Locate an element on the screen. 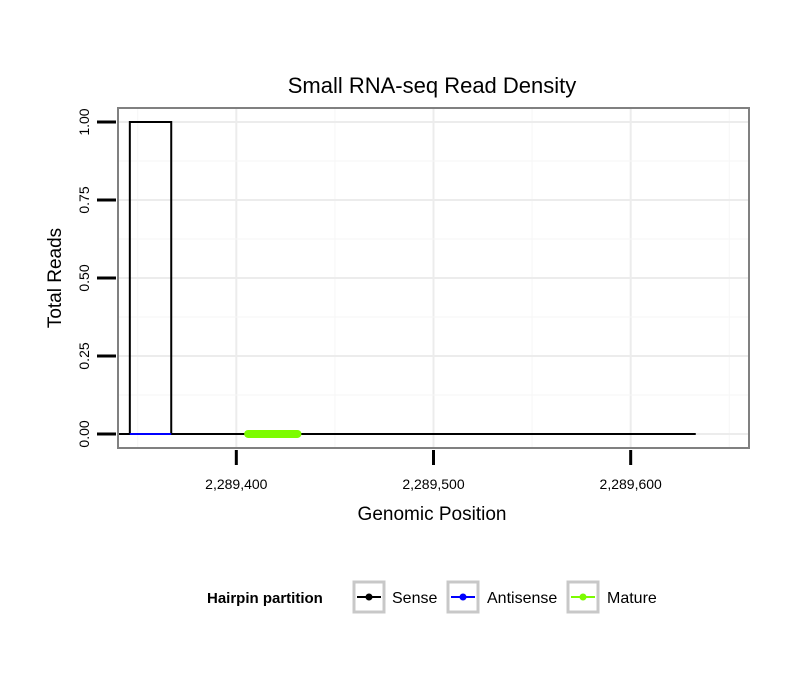 Image resolution: width=810 pixels, height=690 pixels. x-axis-title: Genomic Position is located at coordinates (432, 514).